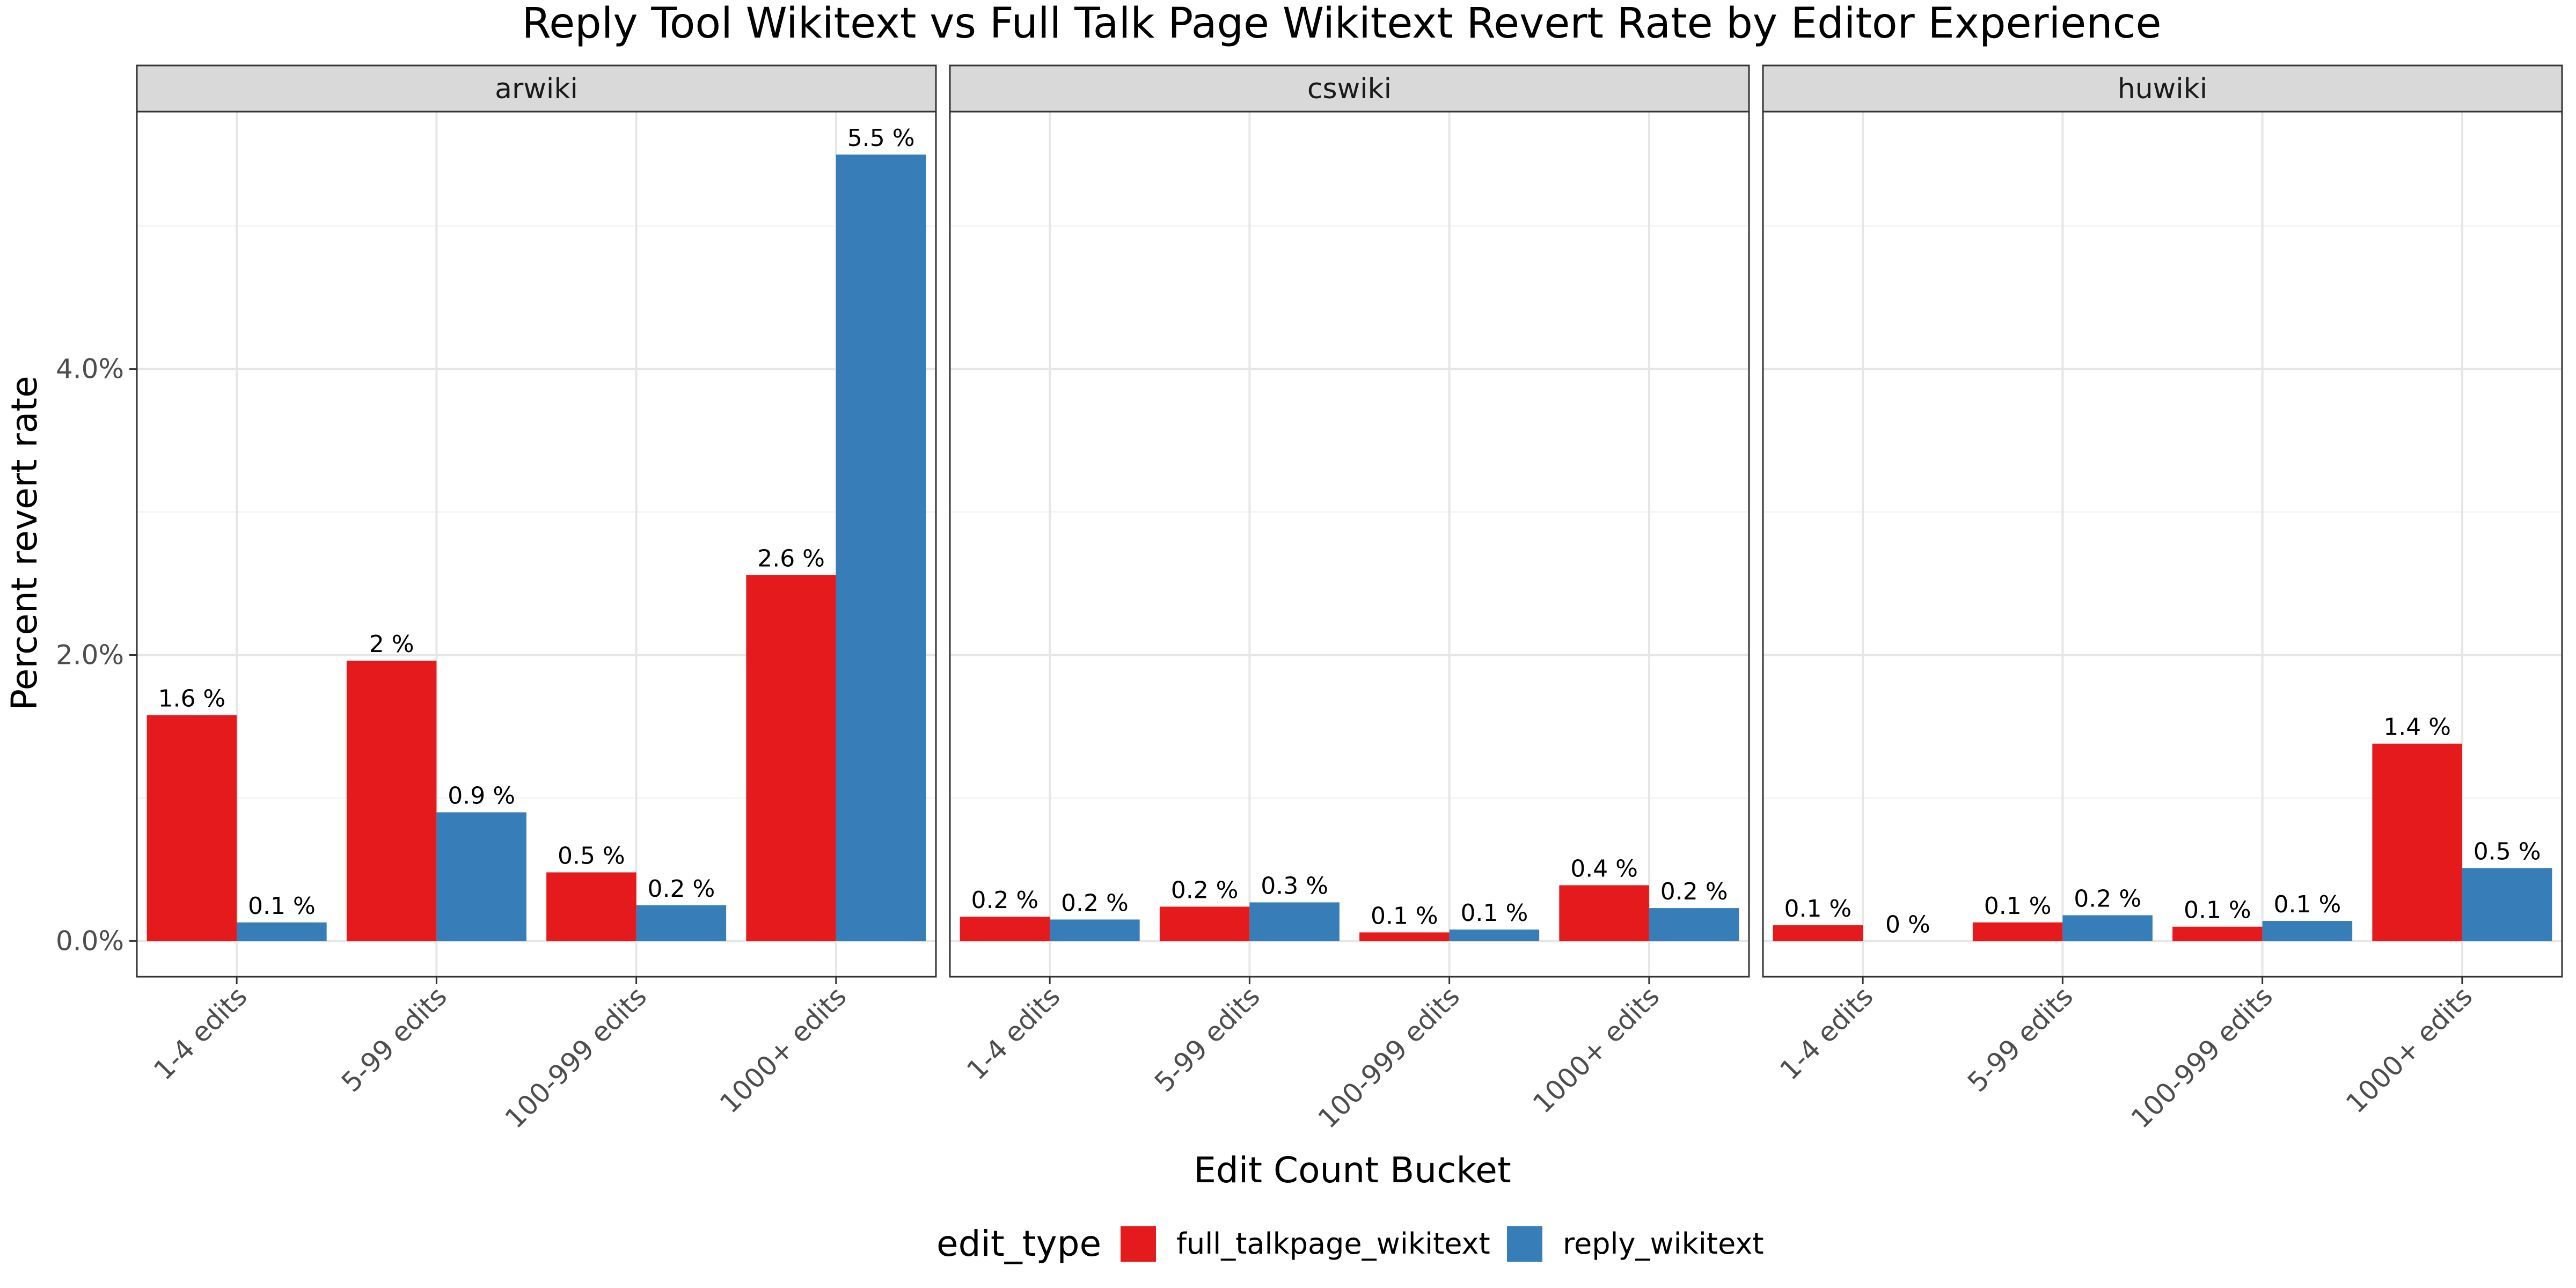  I want to click on legend-swatch-full_talkpage_wikitext, so click(1138, 1244).